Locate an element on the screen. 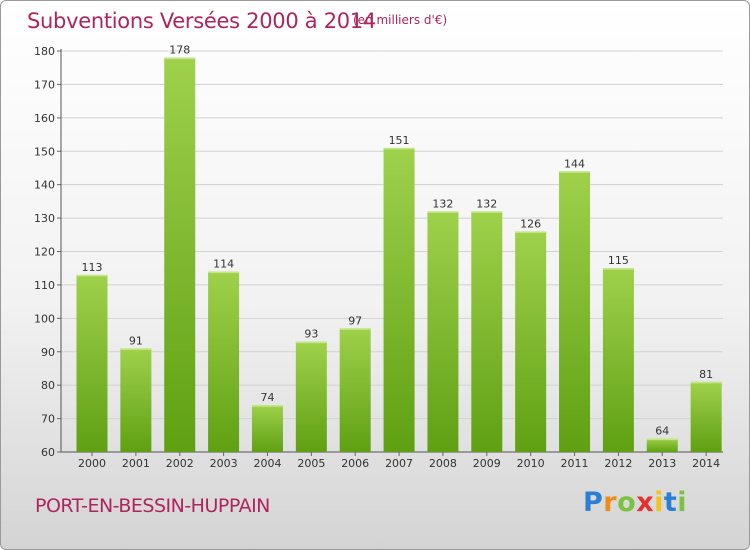 This screenshot has height=550, width=750. y-tick-label: 100 is located at coordinates (44, 318).